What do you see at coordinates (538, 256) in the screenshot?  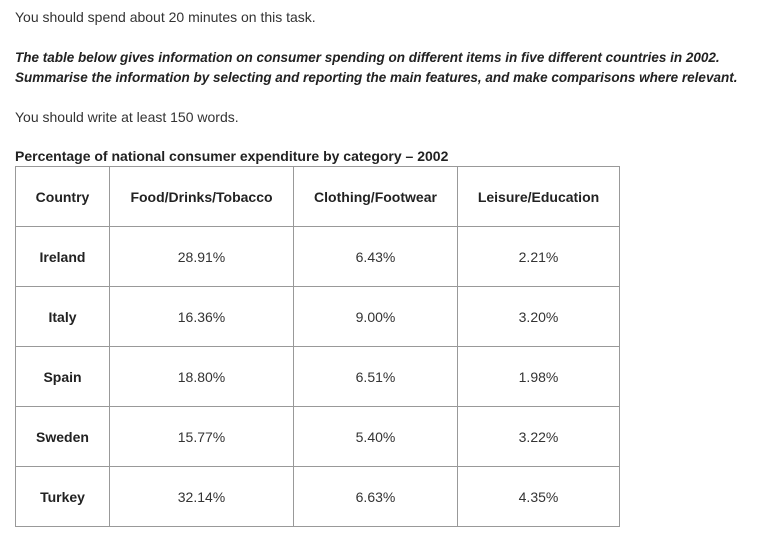 I see `leisure-cell: 2.21%` at bounding box center [538, 256].